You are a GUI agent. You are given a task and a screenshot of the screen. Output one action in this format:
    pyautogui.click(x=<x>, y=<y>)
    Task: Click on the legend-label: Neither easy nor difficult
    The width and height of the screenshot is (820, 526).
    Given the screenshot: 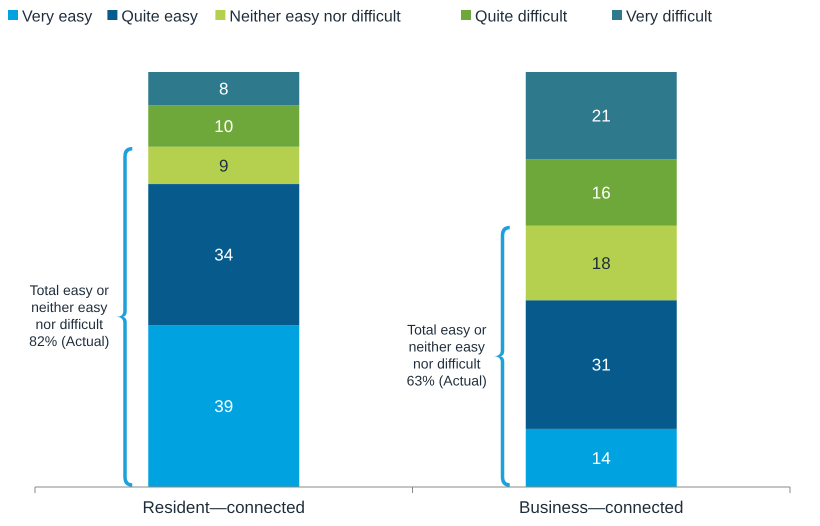 What is the action you would take?
    pyautogui.click(x=315, y=17)
    